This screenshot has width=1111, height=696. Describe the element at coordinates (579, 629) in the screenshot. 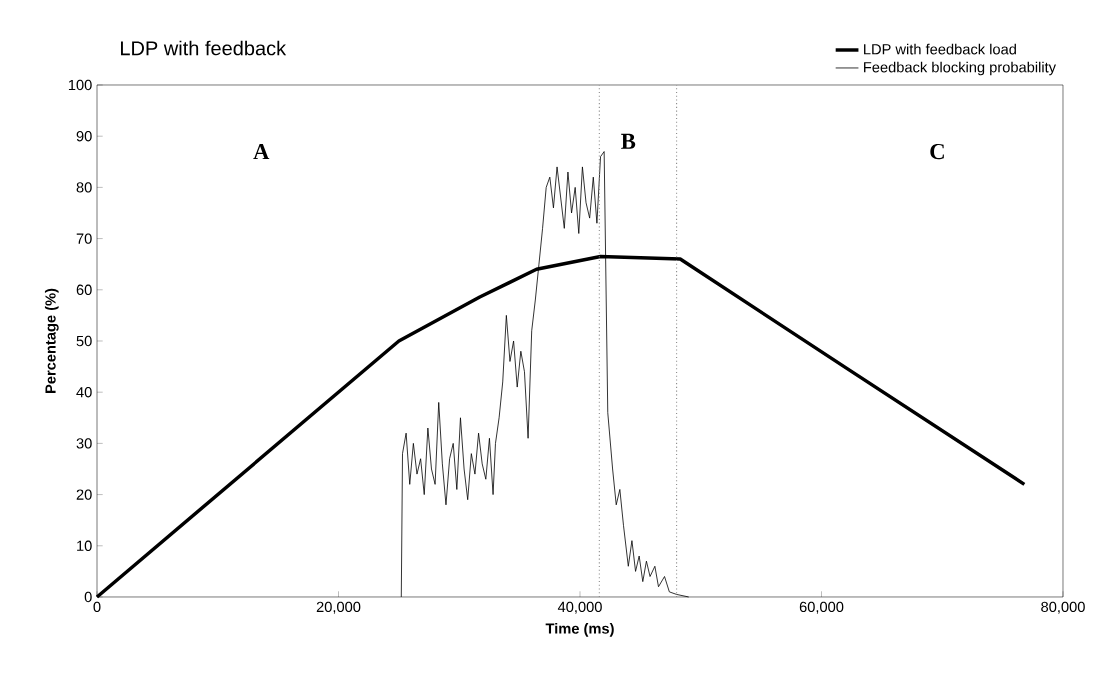

I see `x-axis-title: Time (ms)` at that location.